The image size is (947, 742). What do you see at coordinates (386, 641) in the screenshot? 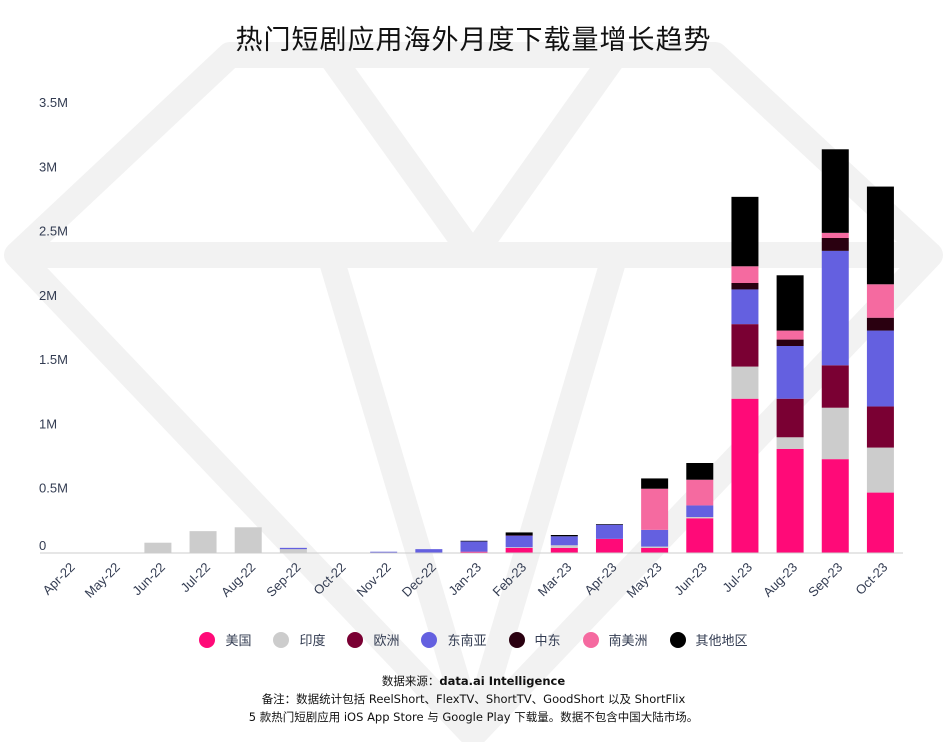
I see `legend-label: 欧洲` at bounding box center [386, 641].